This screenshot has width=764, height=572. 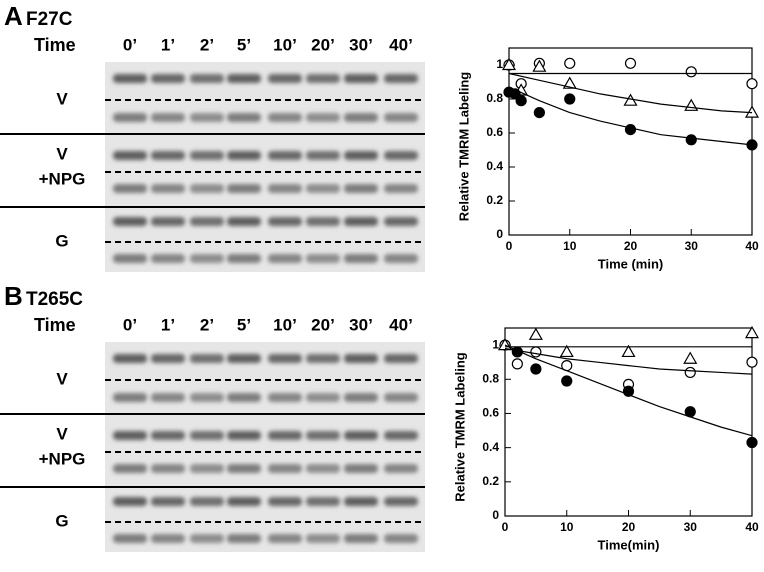 I want to click on y-tick-label: 0.4, so click(x=490, y=447).